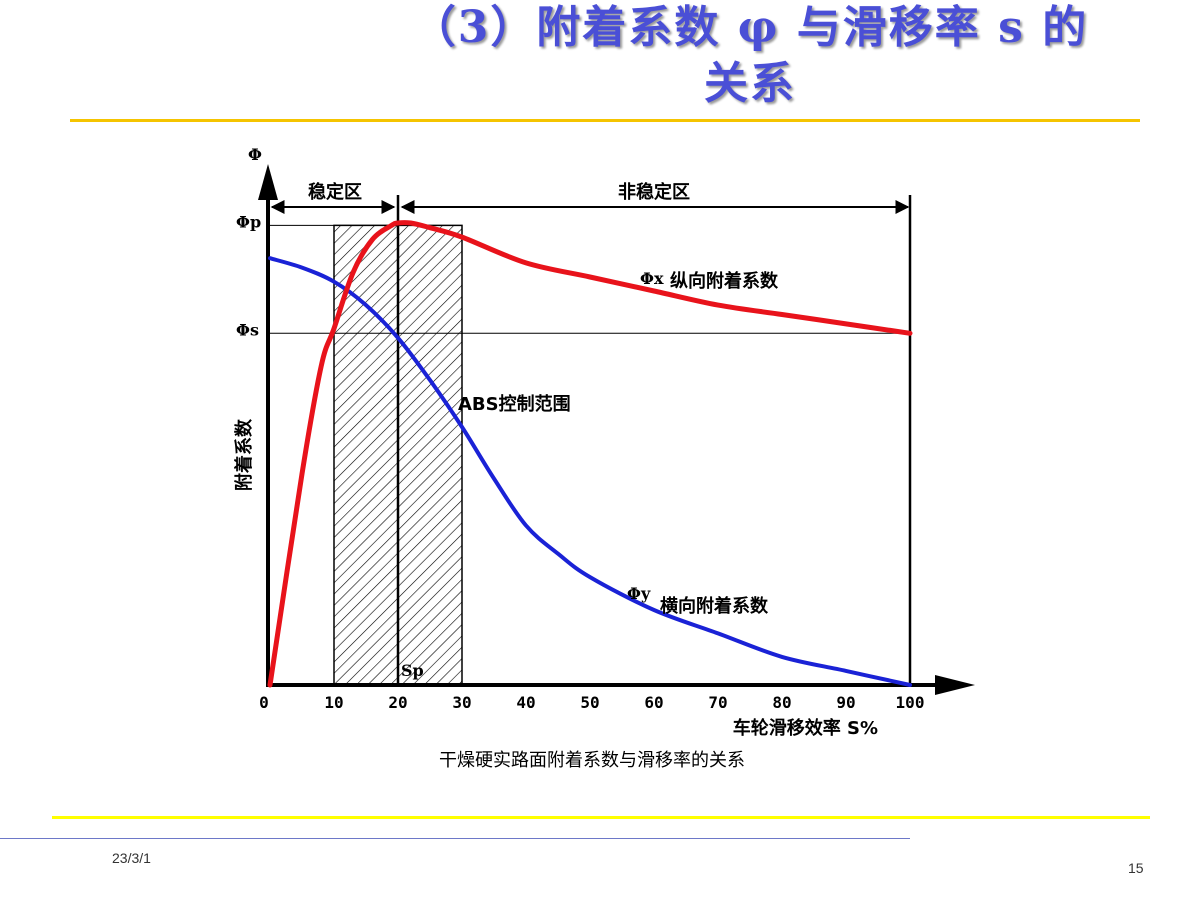 The width and height of the screenshot is (1200, 900). What do you see at coordinates (247, 329) in the screenshot?
I see `phi-s-label: Φs` at bounding box center [247, 329].